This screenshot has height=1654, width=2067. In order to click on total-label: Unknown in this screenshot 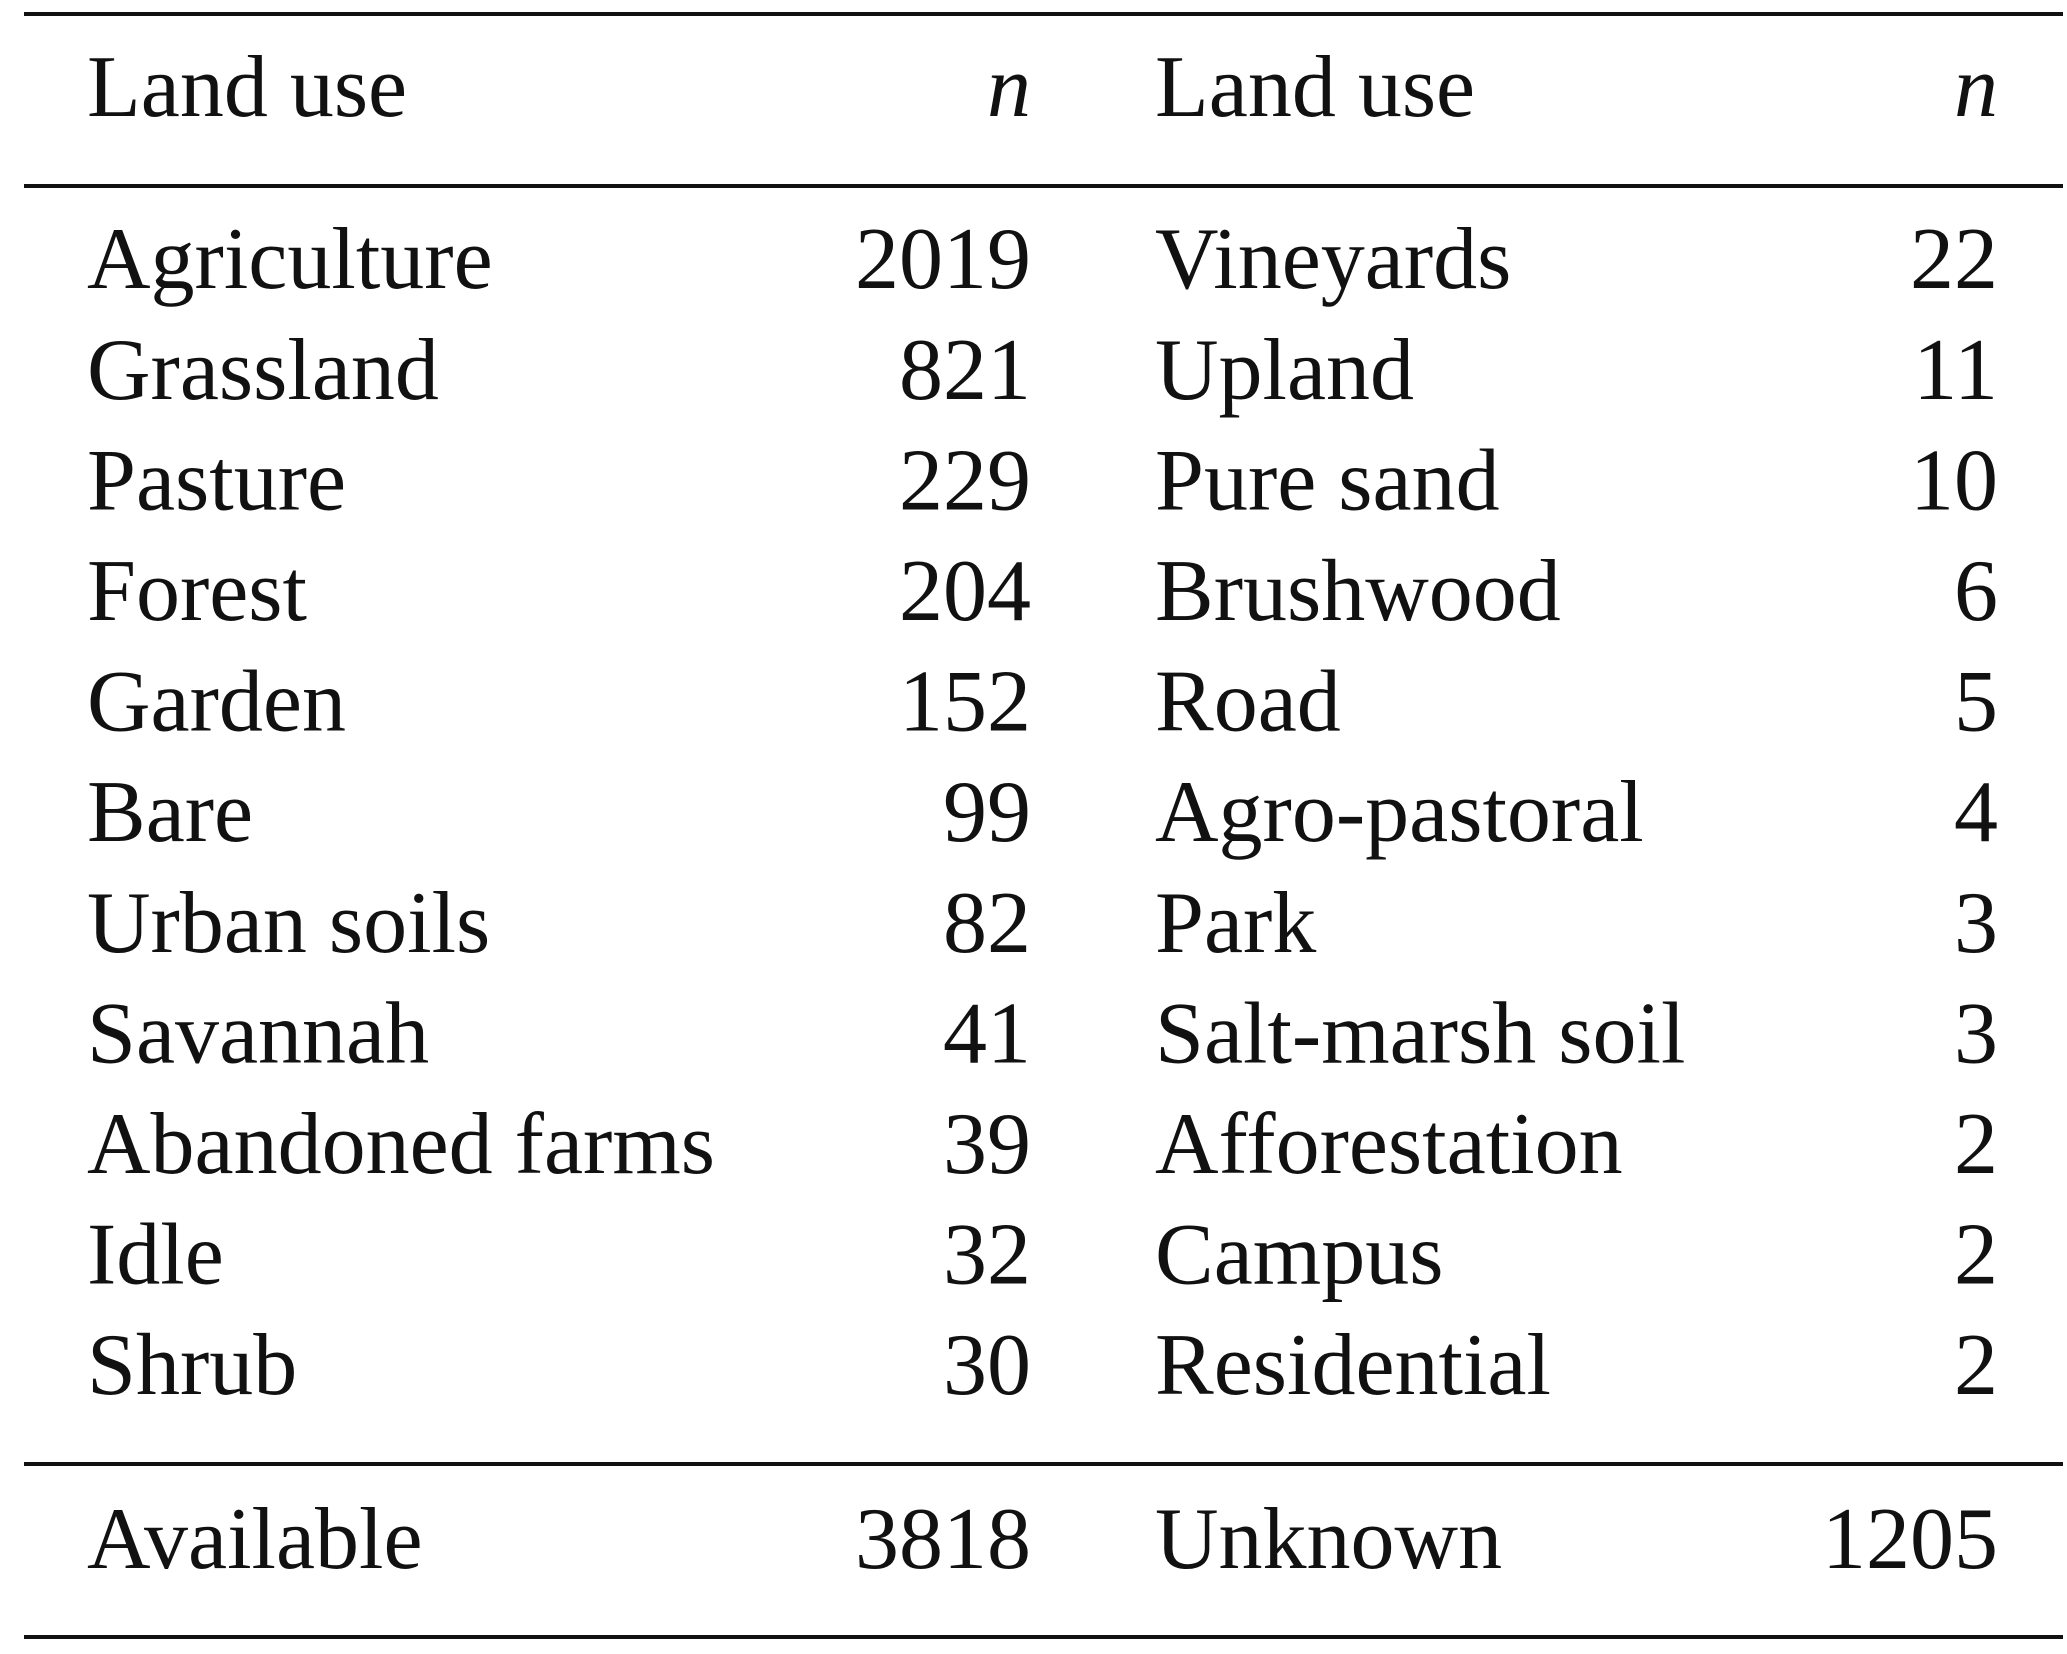, I will do `click(1328, 1539)`.